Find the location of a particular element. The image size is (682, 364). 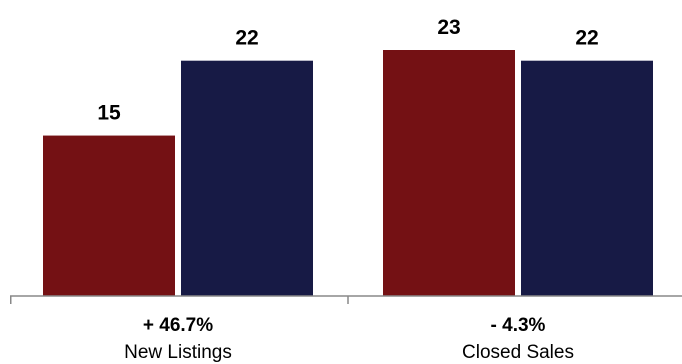

change-label-2: - 4.3% is located at coordinates (518, 325).